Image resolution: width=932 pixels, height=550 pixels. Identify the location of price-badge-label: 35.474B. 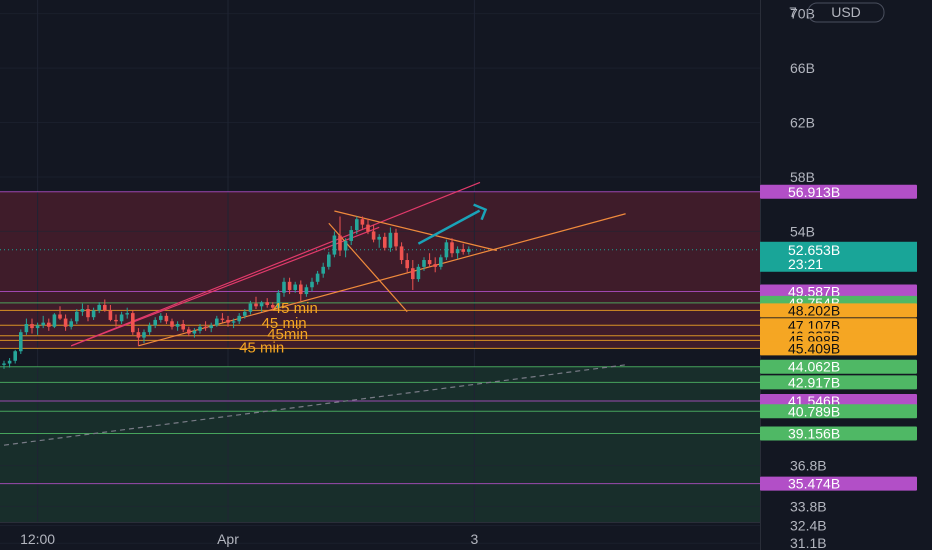
(814, 484).